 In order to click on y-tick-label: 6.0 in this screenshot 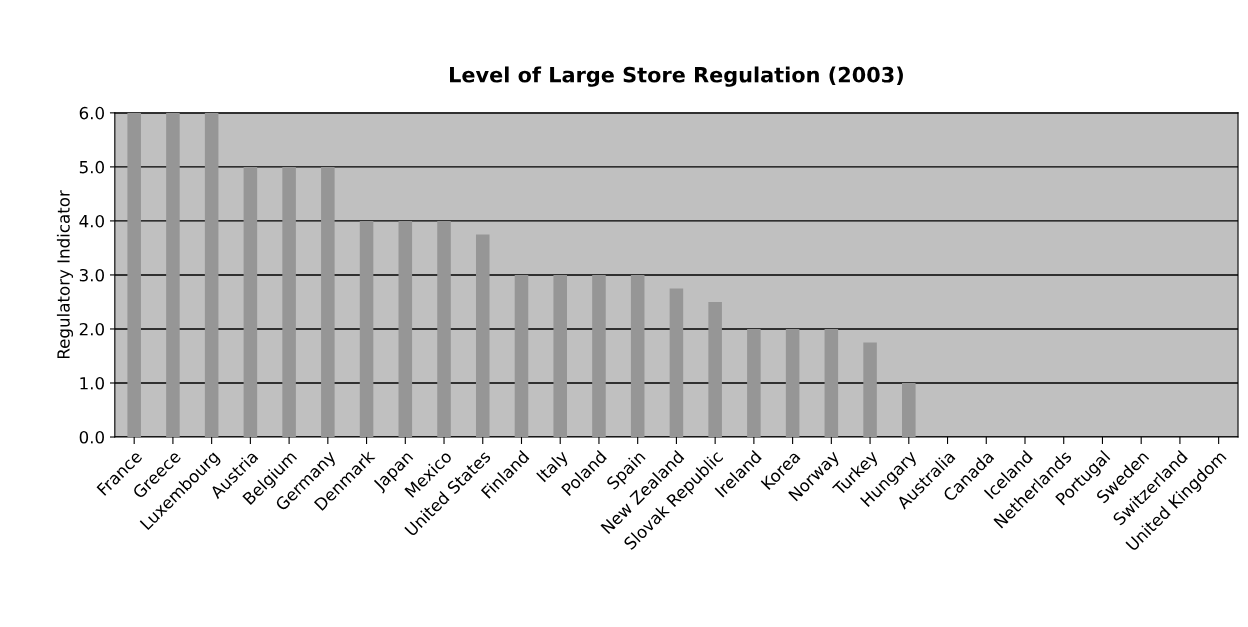, I will do `click(91, 113)`.